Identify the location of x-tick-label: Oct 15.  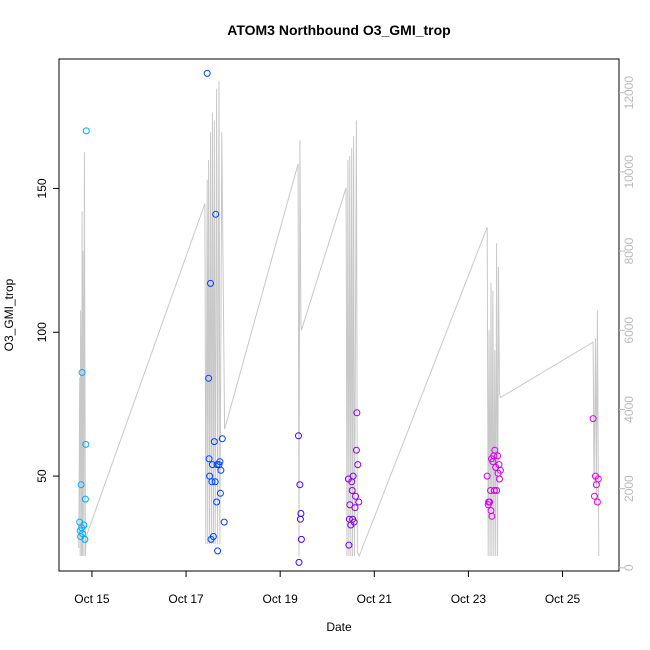
(92, 599).